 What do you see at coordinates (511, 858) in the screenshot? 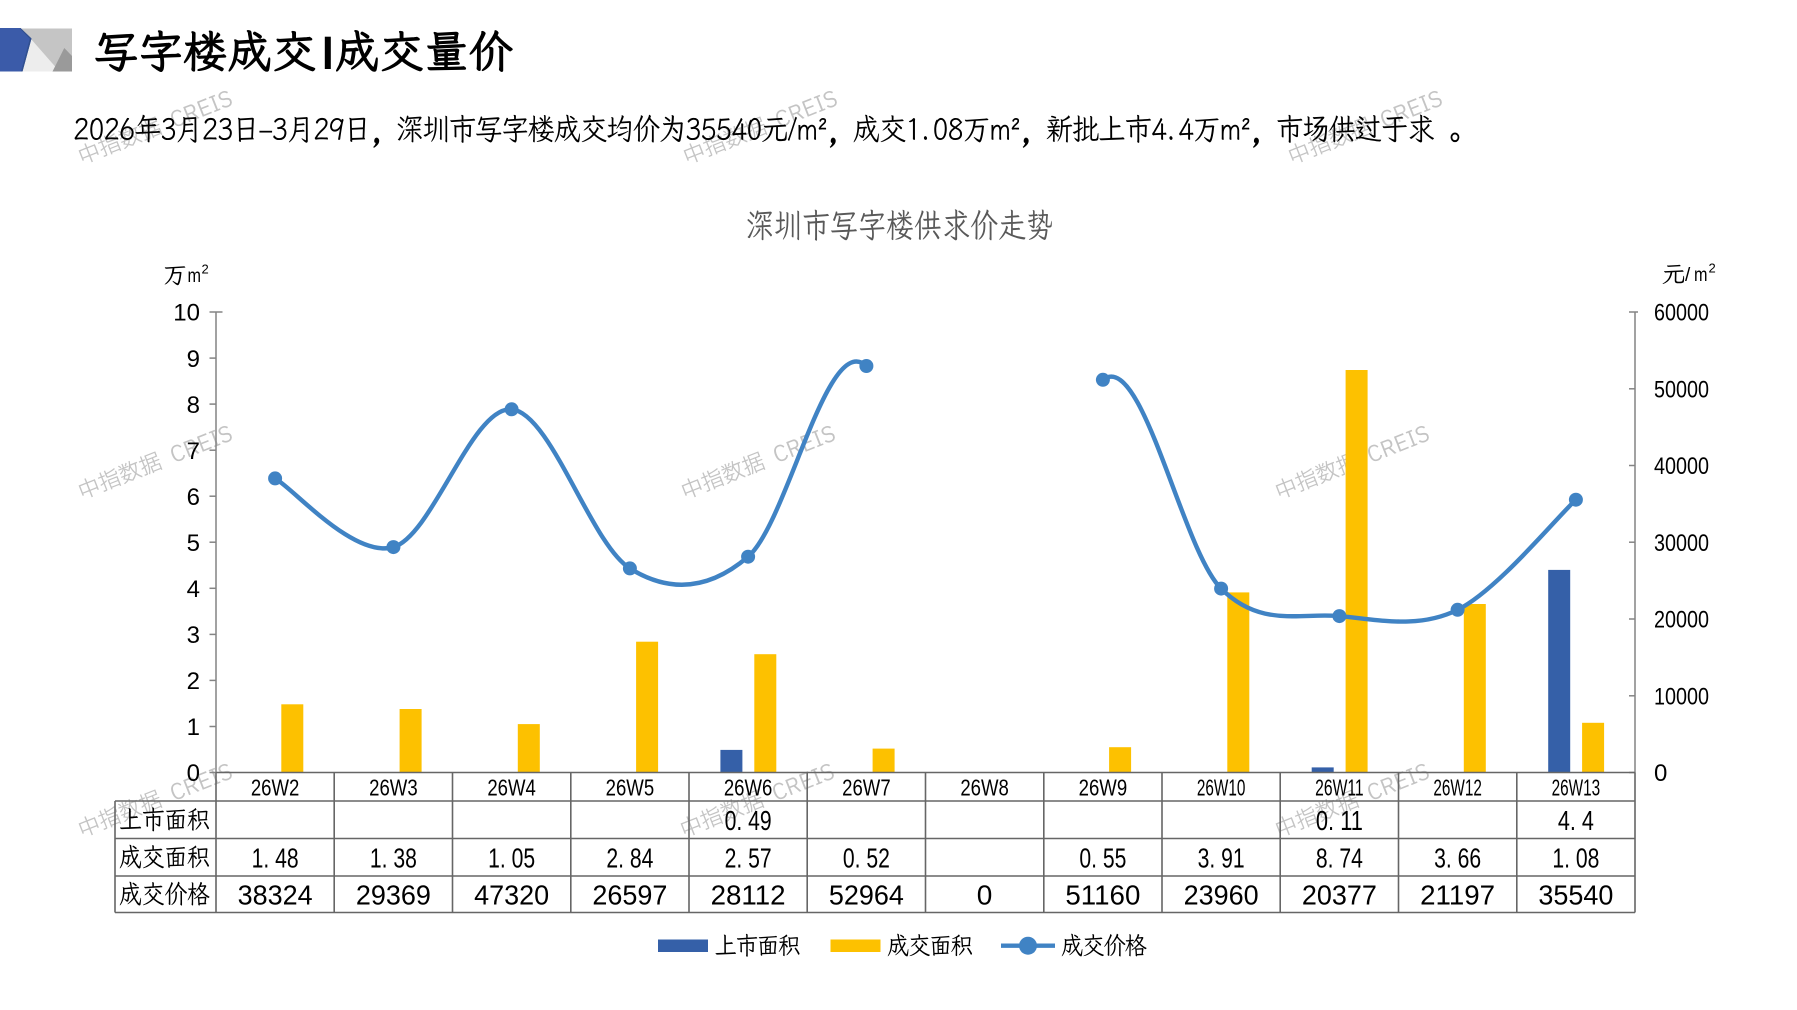
I see `svg-text: 1. 05` at bounding box center [511, 858].